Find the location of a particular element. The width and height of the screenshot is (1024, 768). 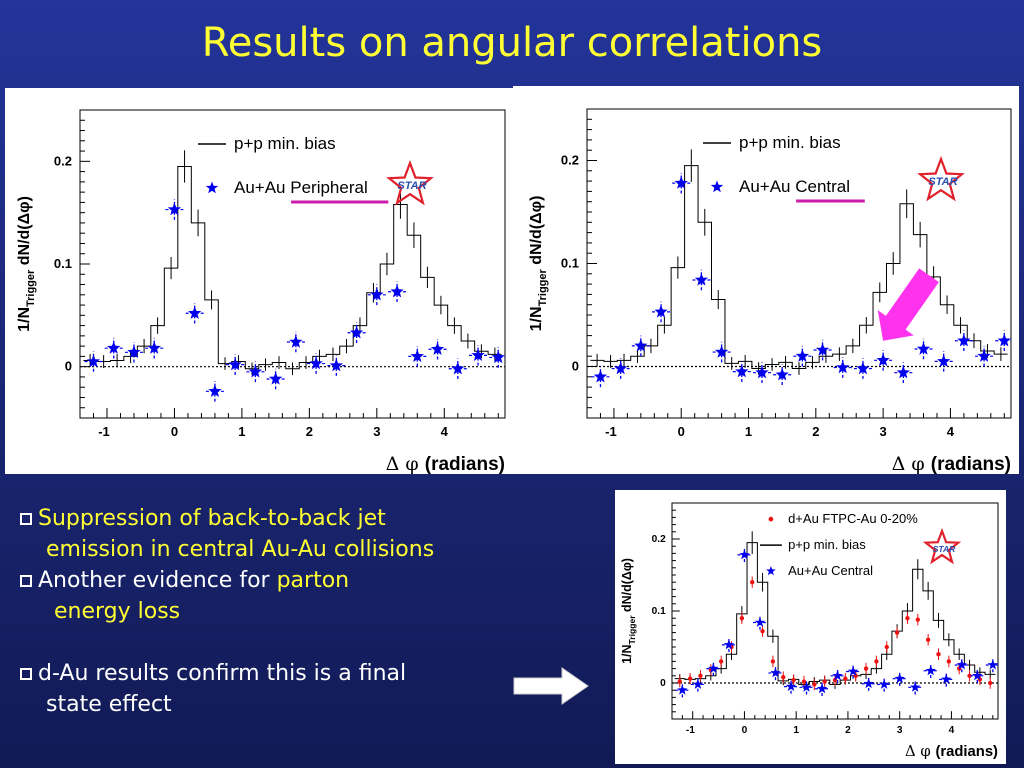

bullet-text: Another evidence for is located at coordinates (157, 580).